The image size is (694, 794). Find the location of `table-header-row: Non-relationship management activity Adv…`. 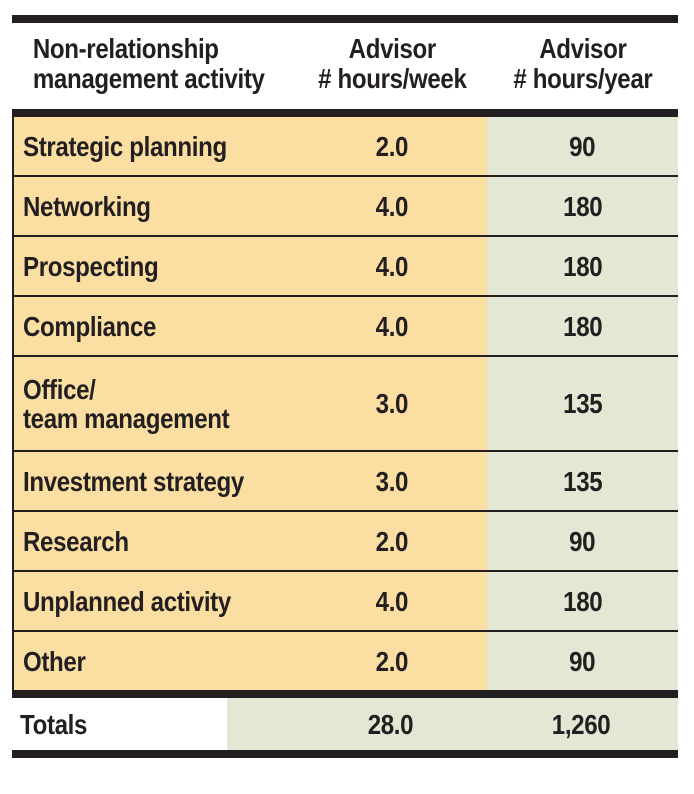

table-header-row: Non-relationship management activity Adv… is located at coordinates (345, 66).